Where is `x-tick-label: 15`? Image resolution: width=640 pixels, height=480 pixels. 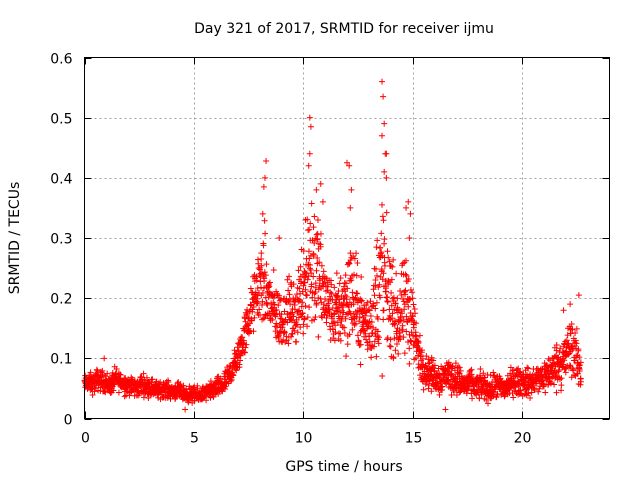 x-tick-label: 15 is located at coordinates (414, 439).